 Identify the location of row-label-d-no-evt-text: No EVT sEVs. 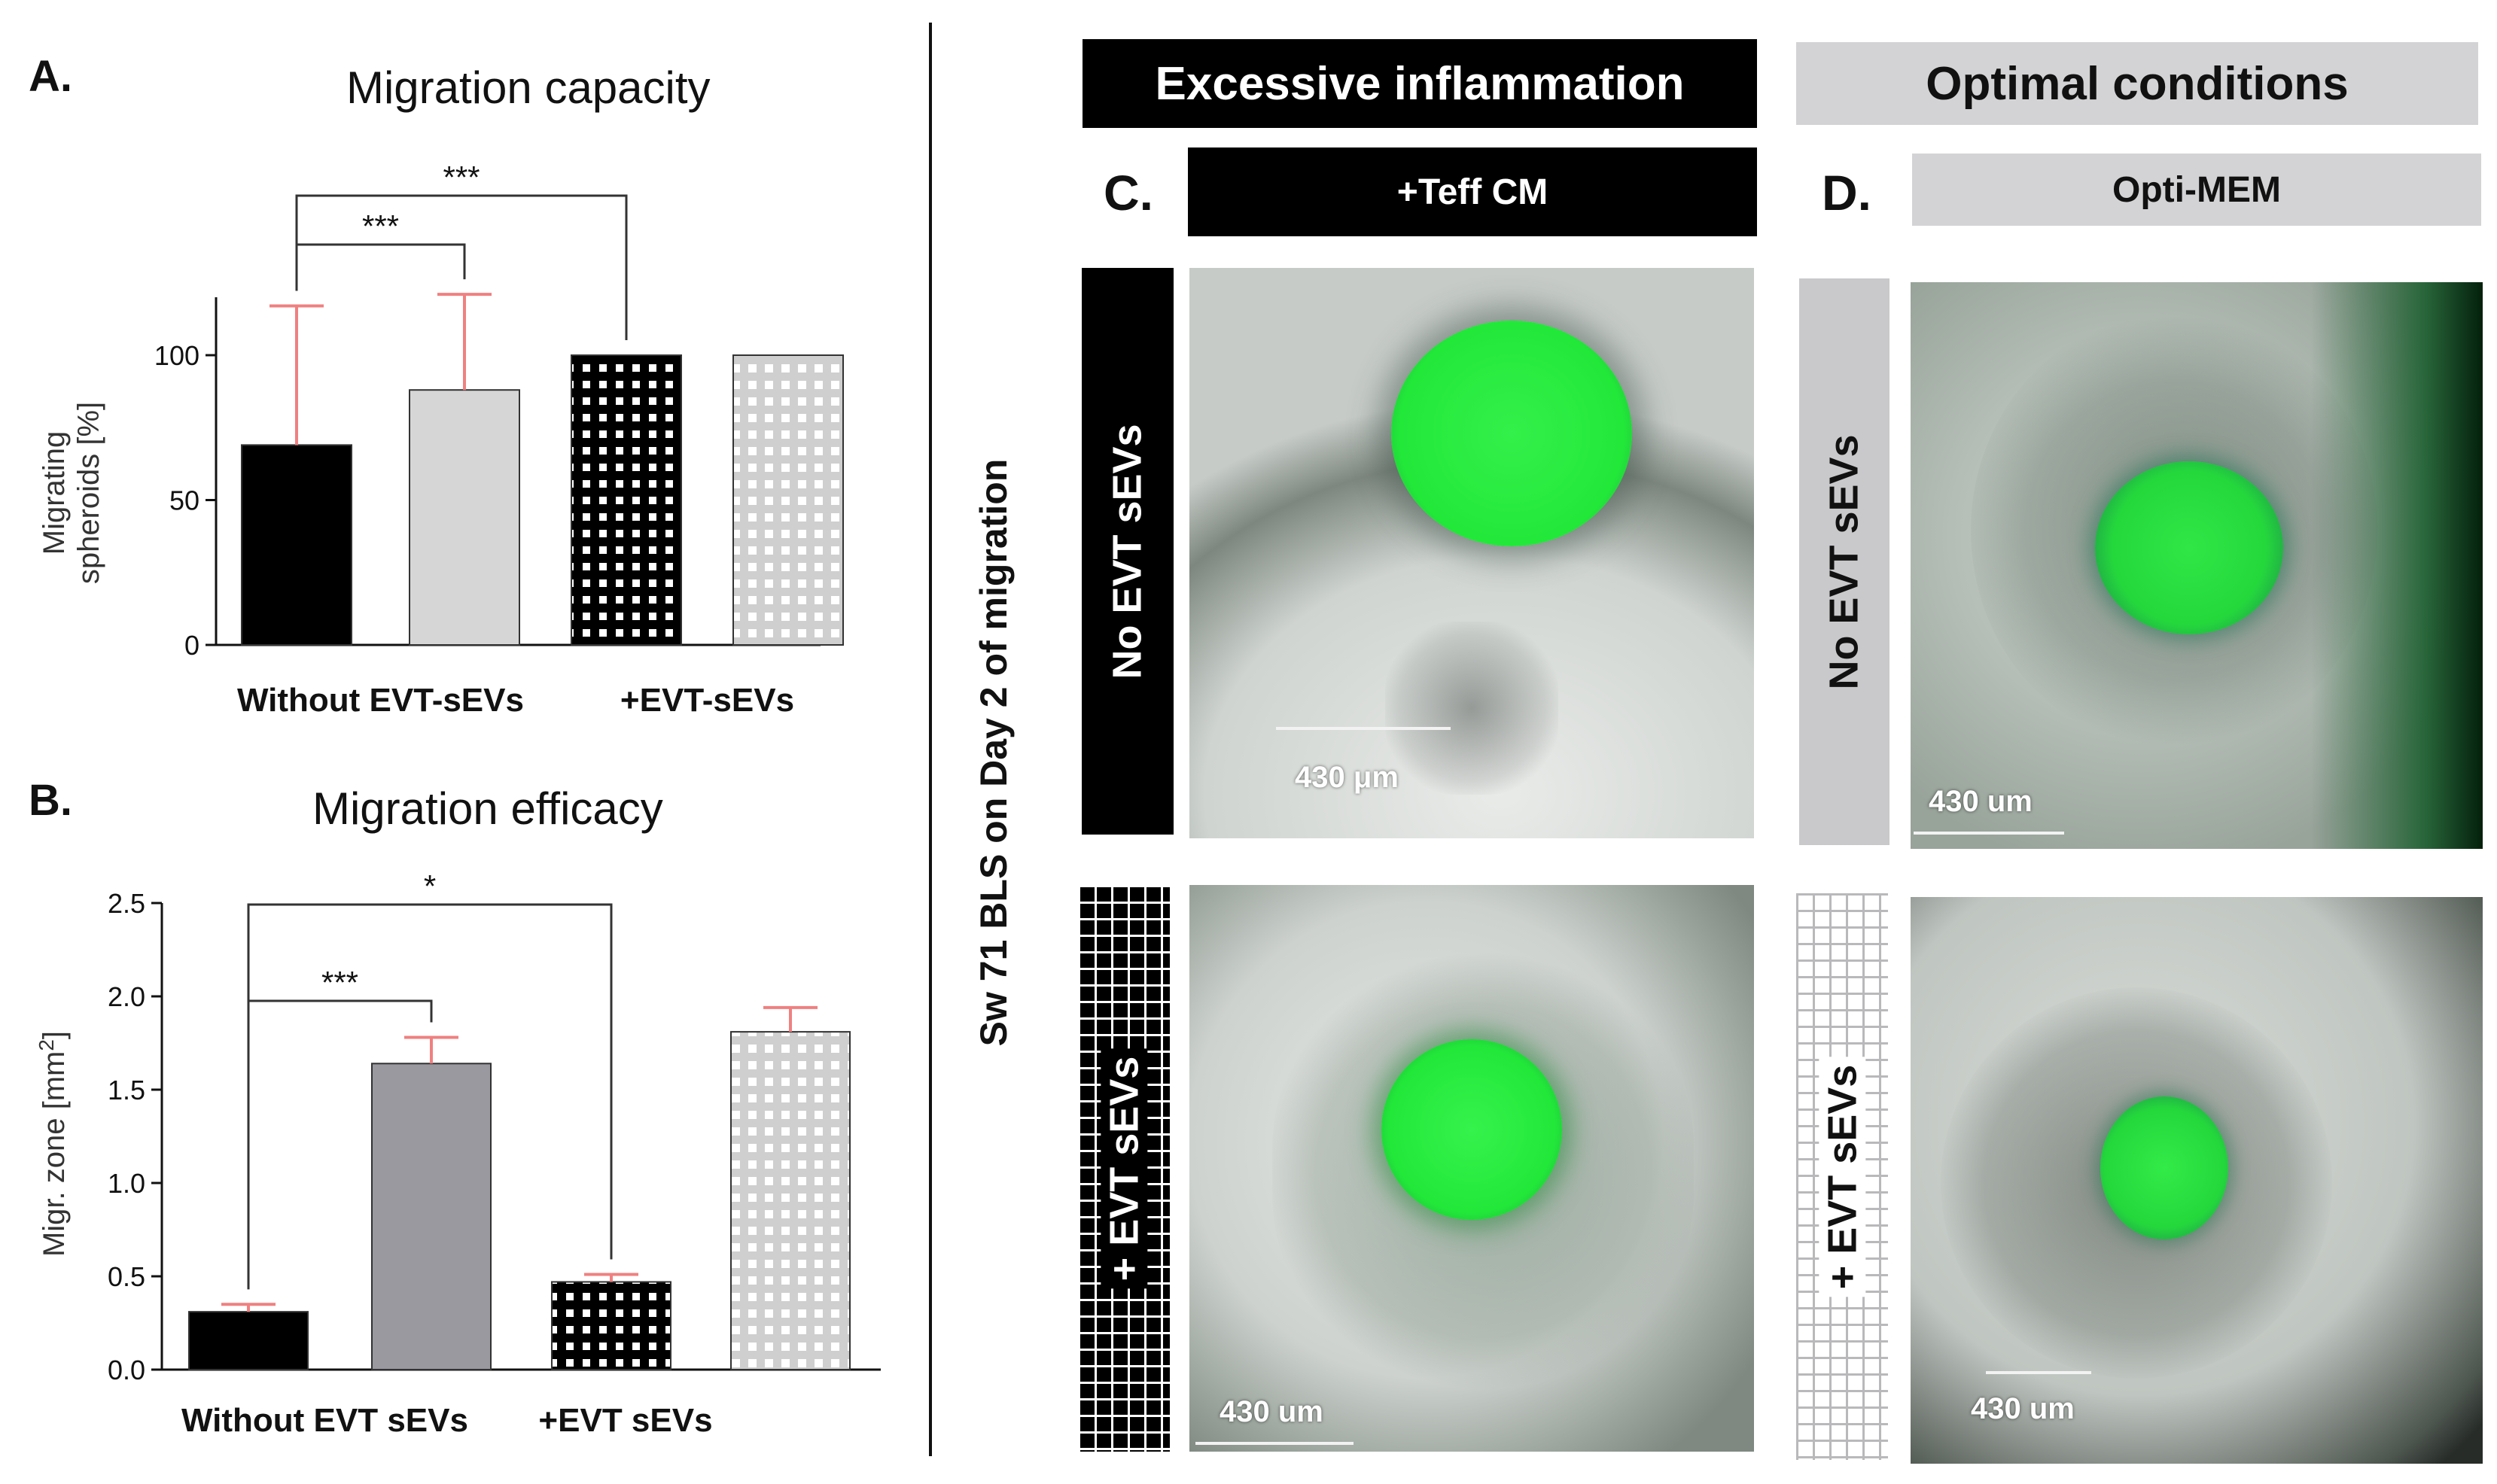
(1845, 561).